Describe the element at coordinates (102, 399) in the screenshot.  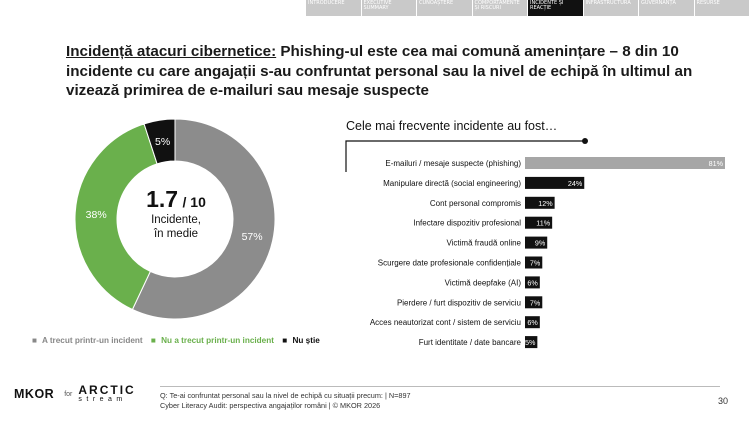
I see `stream-logo-text: stream` at that location.